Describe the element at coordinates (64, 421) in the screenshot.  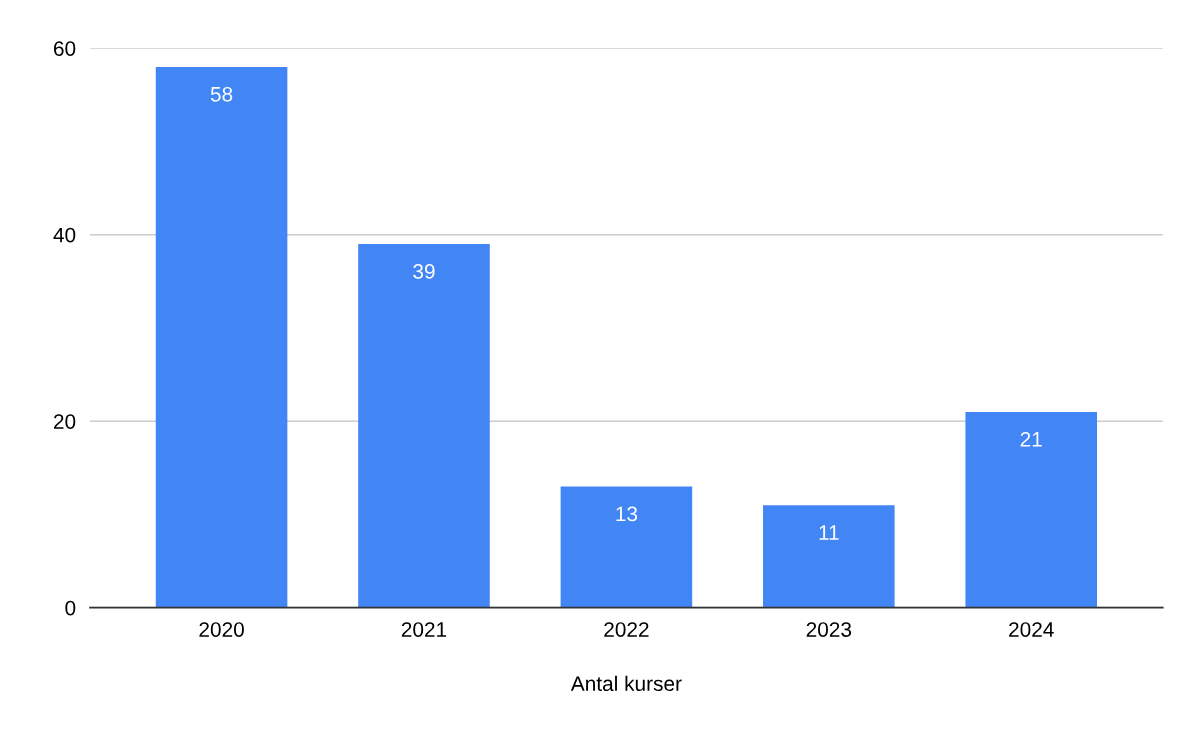
I see `y-tick-label: 20` at that location.